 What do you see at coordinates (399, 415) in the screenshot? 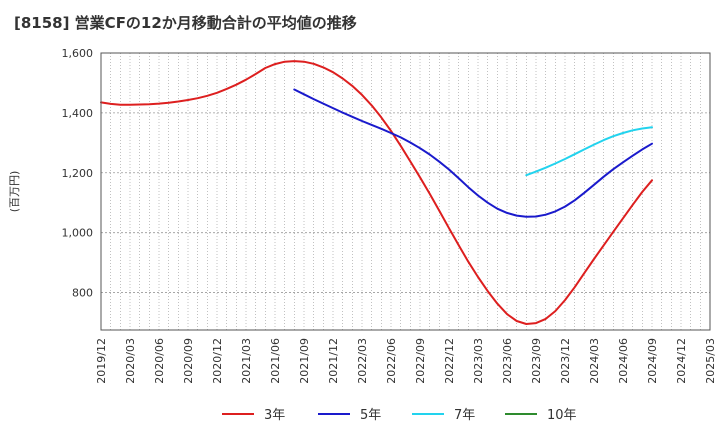
I see `legend: 3年 5年 7年 10年` at bounding box center [399, 415].